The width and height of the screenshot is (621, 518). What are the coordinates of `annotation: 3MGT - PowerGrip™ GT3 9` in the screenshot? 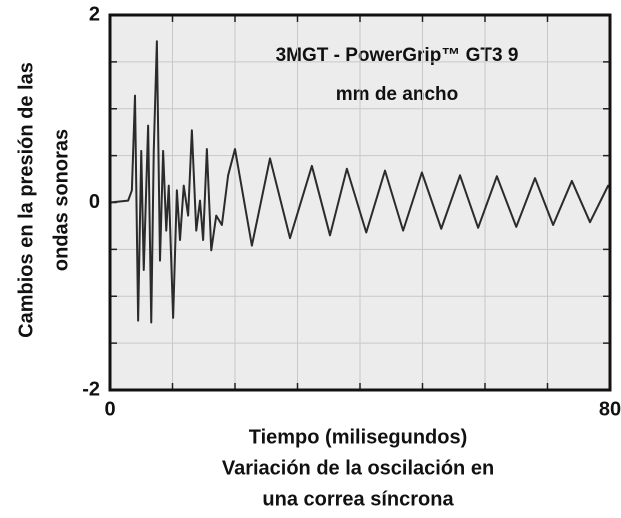 It's located at (397, 55).